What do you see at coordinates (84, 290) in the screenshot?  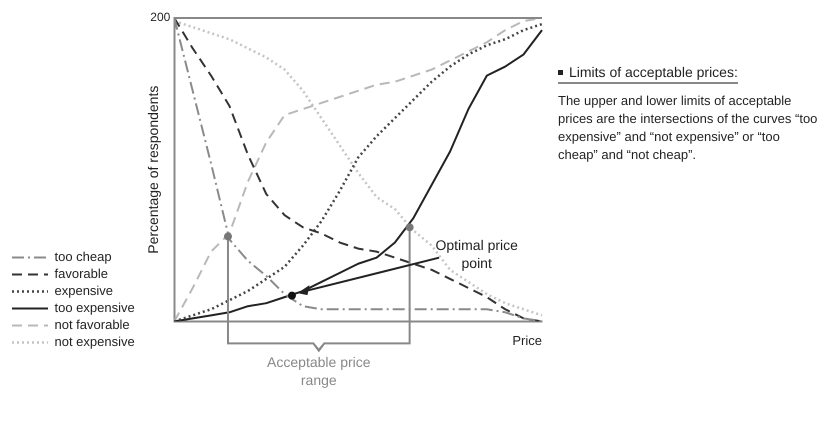 I see `legend-label: expensive` at bounding box center [84, 290].